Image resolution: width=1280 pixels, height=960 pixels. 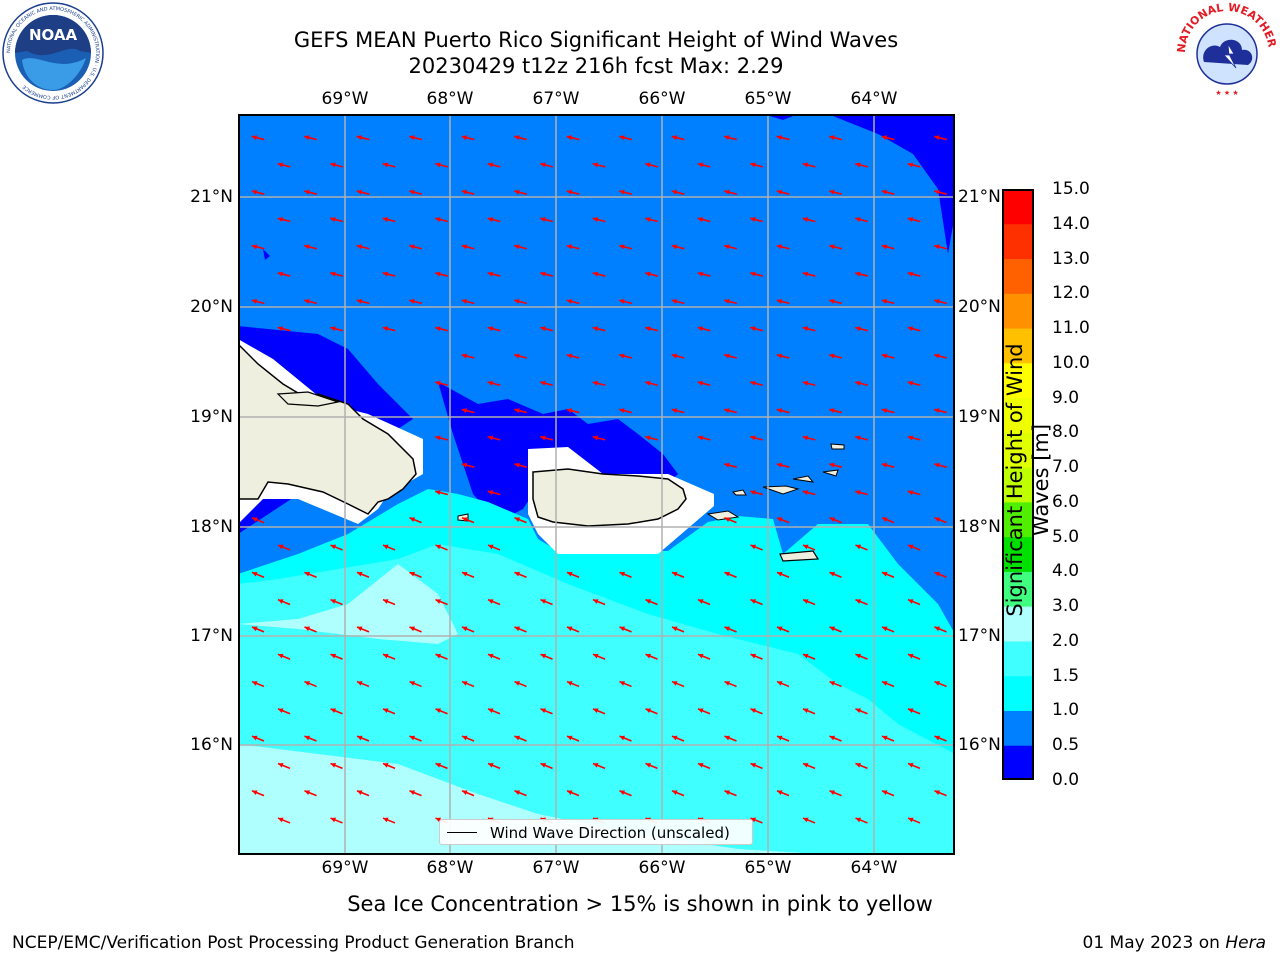 I want to click on colorbar-tick-label: 10.0, so click(x=1071, y=362).